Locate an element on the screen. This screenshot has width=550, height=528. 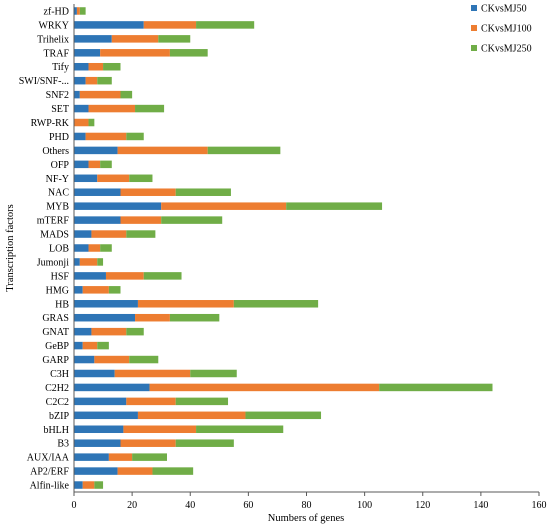
category-label: Tify is located at coordinates (60, 67).